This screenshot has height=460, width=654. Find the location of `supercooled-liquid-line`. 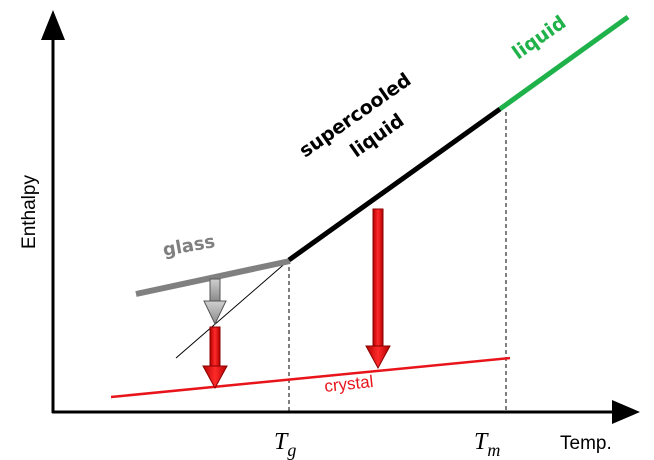

supercooled-liquid-line is located at coordinates (394, 184).